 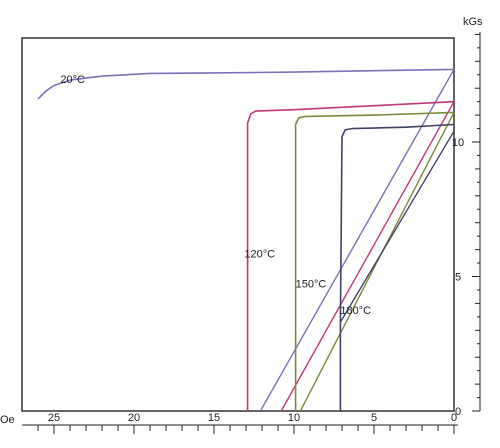 I want to click on y-axis-label: kGs, so click(x=473, y=22).